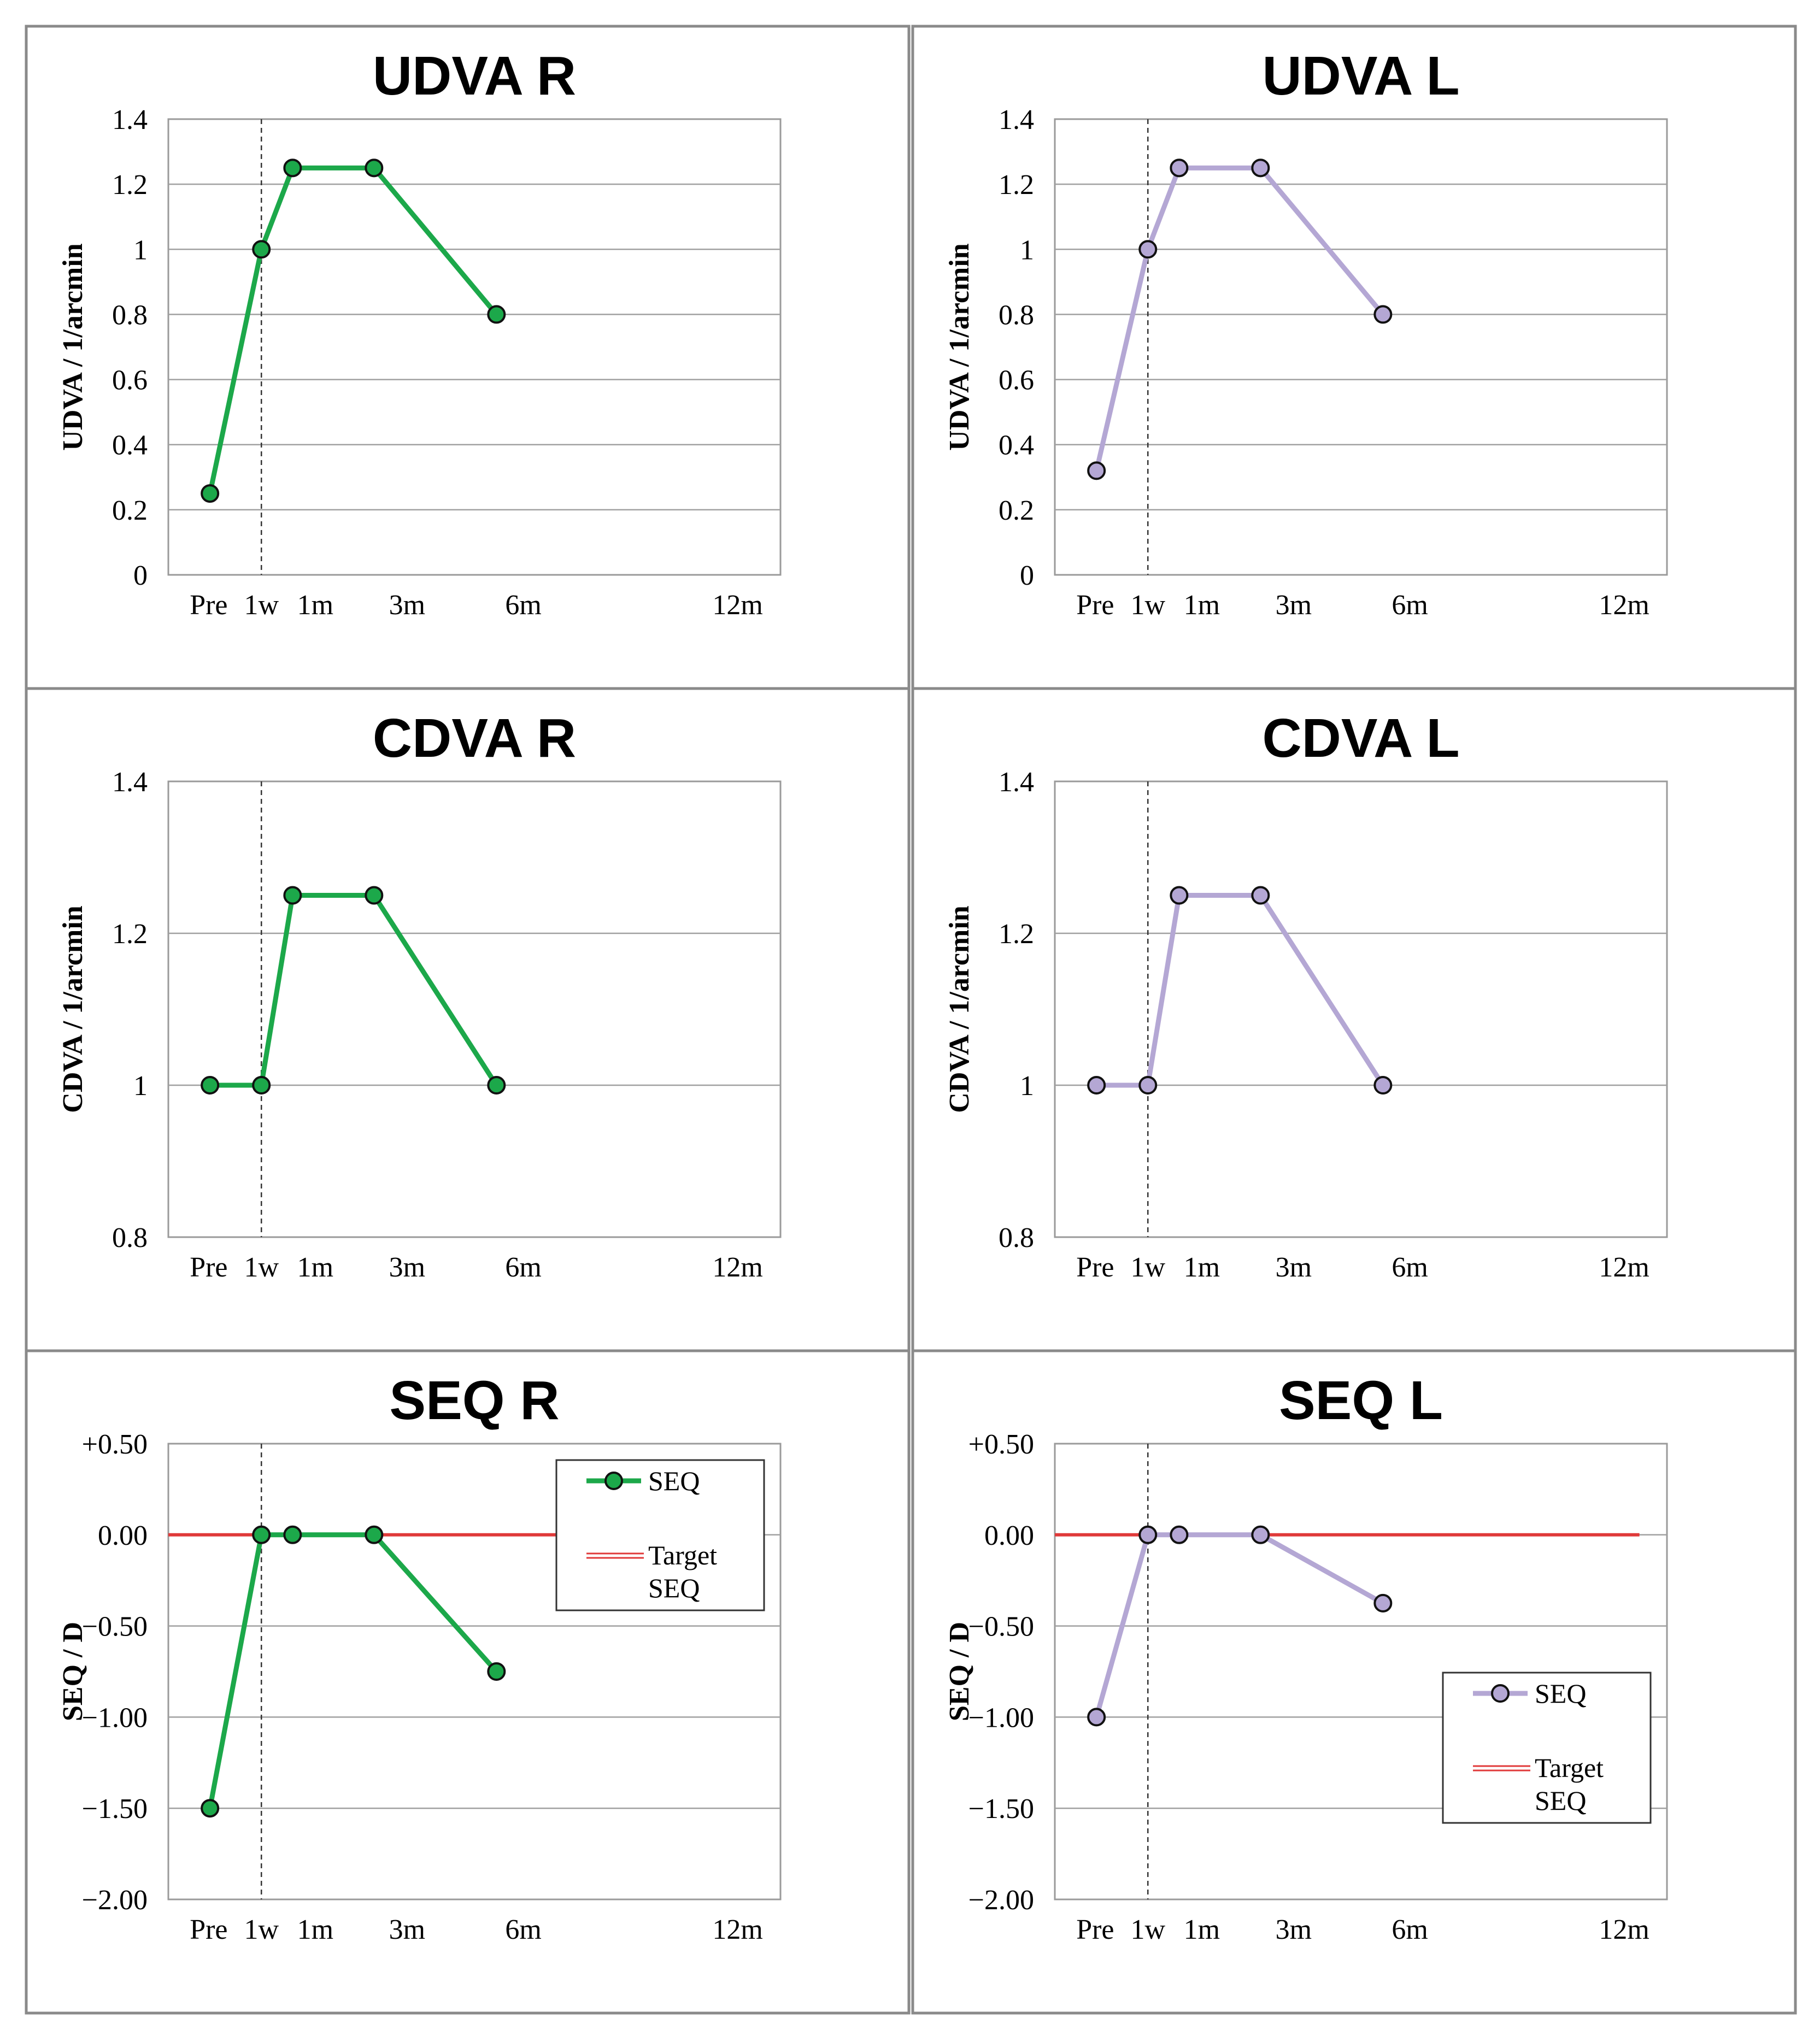 This screenshot has width=1820, height=2030. I want to click on chart-title: UDVA R, so click(474, 76).